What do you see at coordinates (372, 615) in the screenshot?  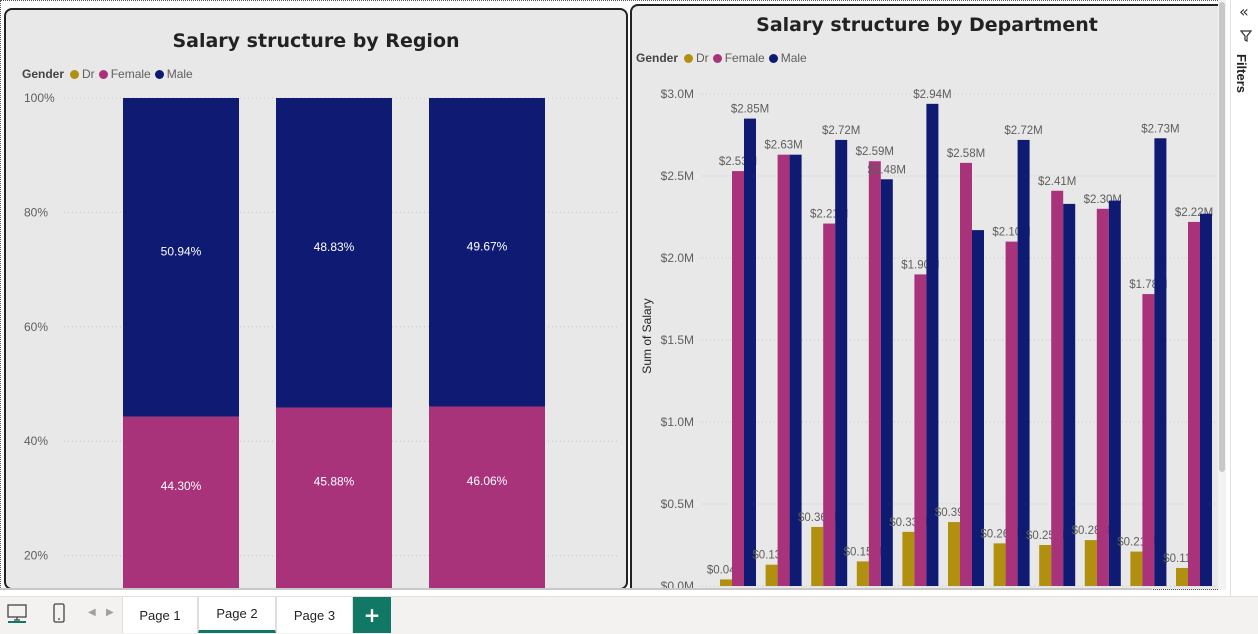 I see `add-page-button: +` at bounding box center [372, 615].